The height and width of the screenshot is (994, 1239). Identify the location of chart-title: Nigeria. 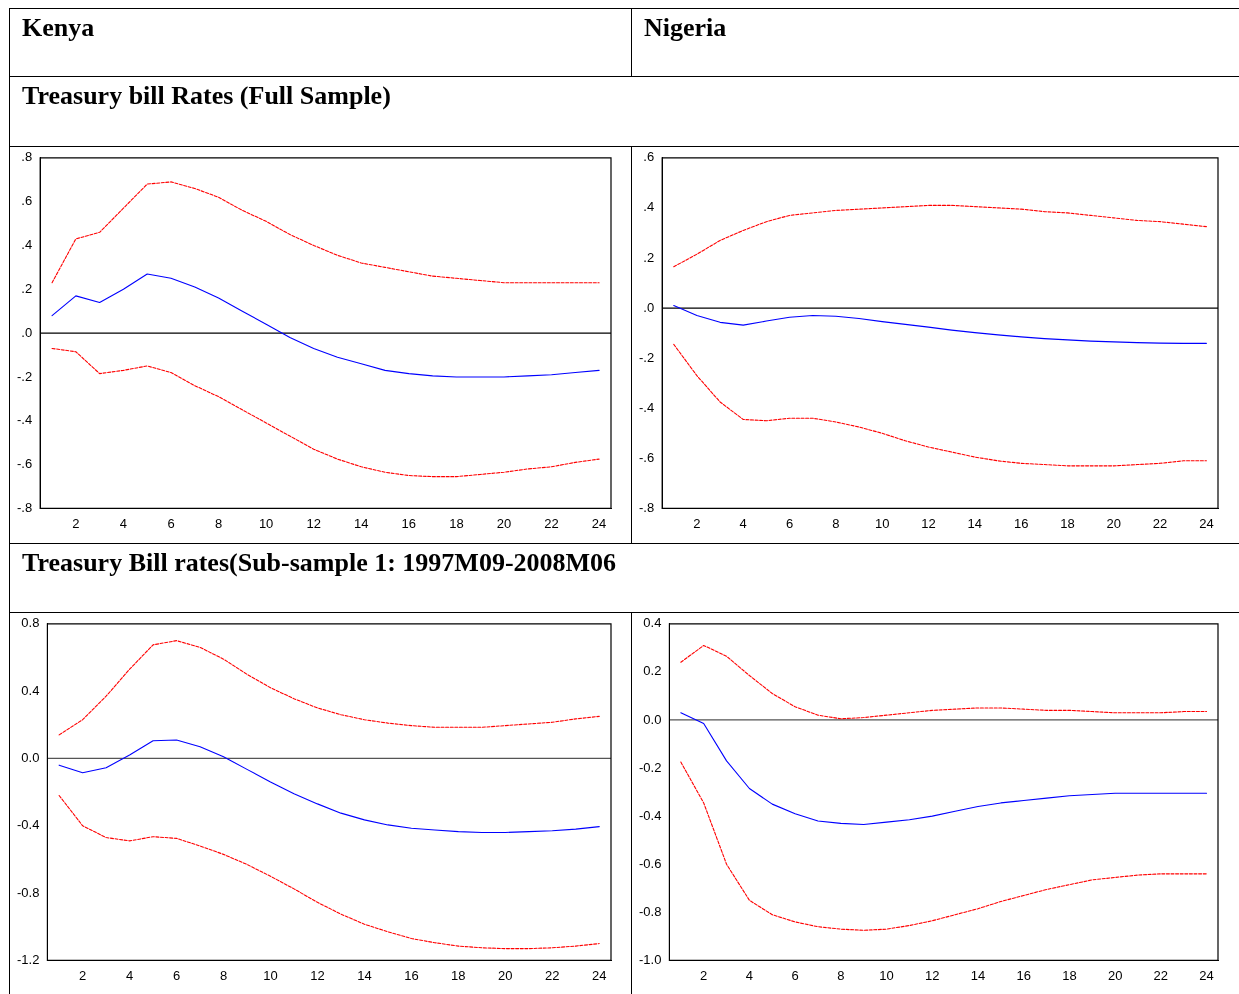
(935, 42).